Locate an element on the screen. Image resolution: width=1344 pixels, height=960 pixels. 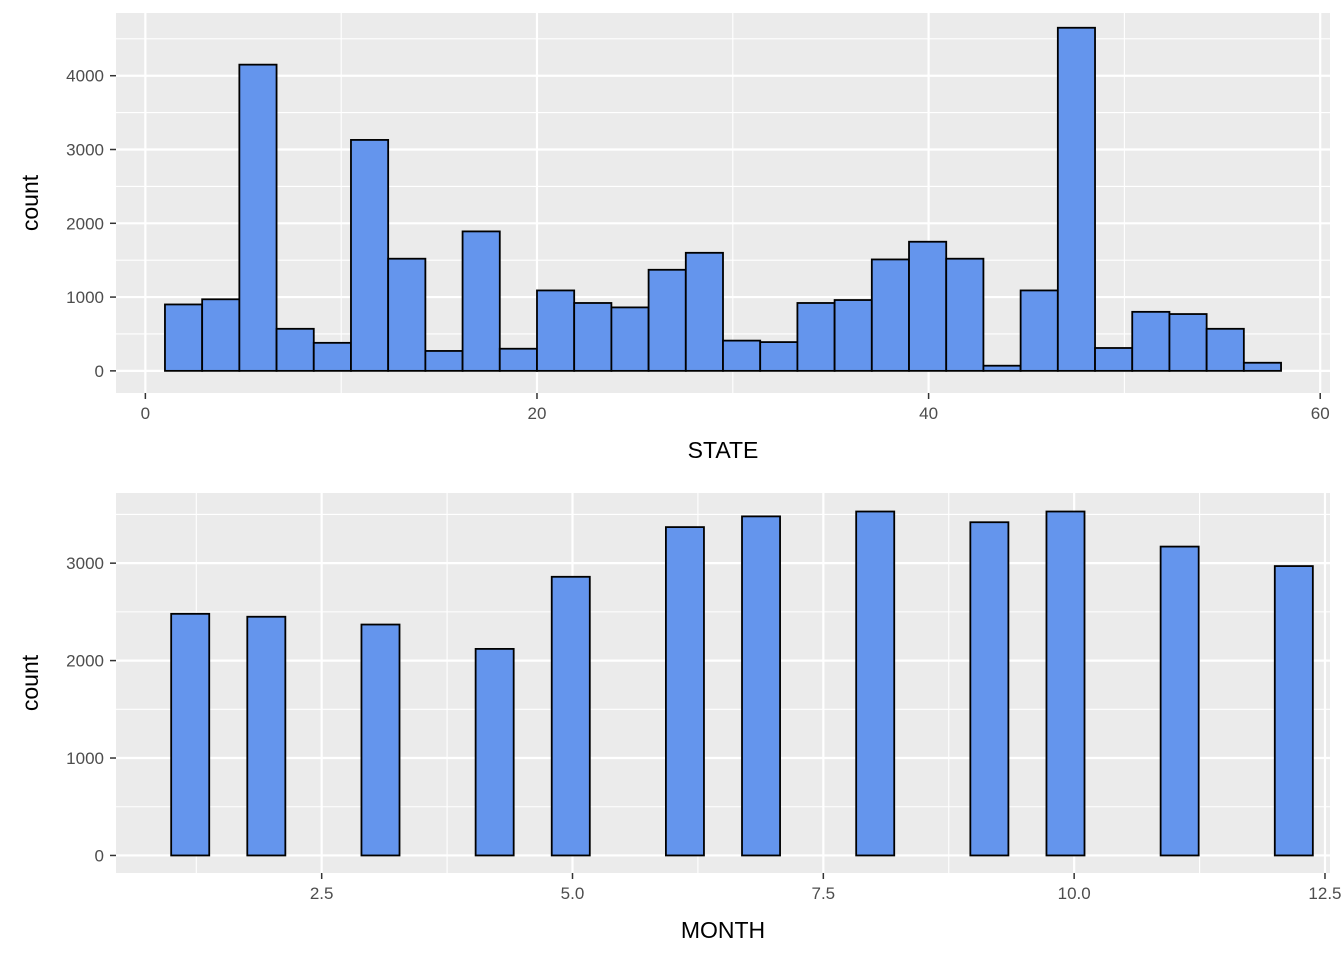
x-axis-tick-labels: 2.5 5.0 7.5 10.0 12.5 is located at coordinates (826, 893).